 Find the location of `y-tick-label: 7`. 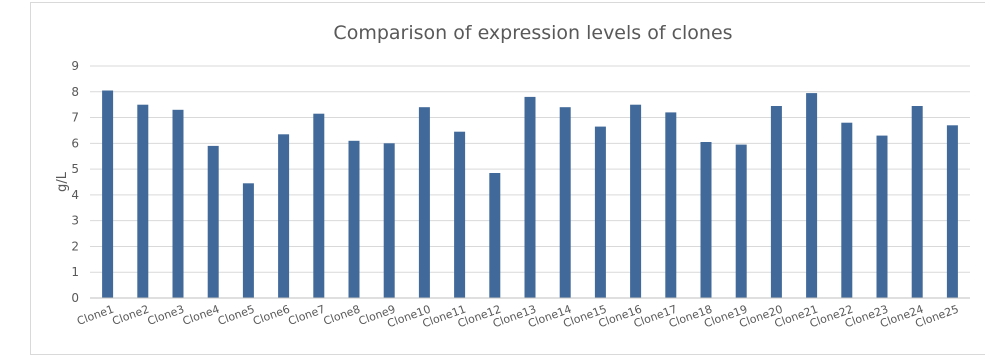

y-tick-label: 7 is located at coordinates (75, 118).